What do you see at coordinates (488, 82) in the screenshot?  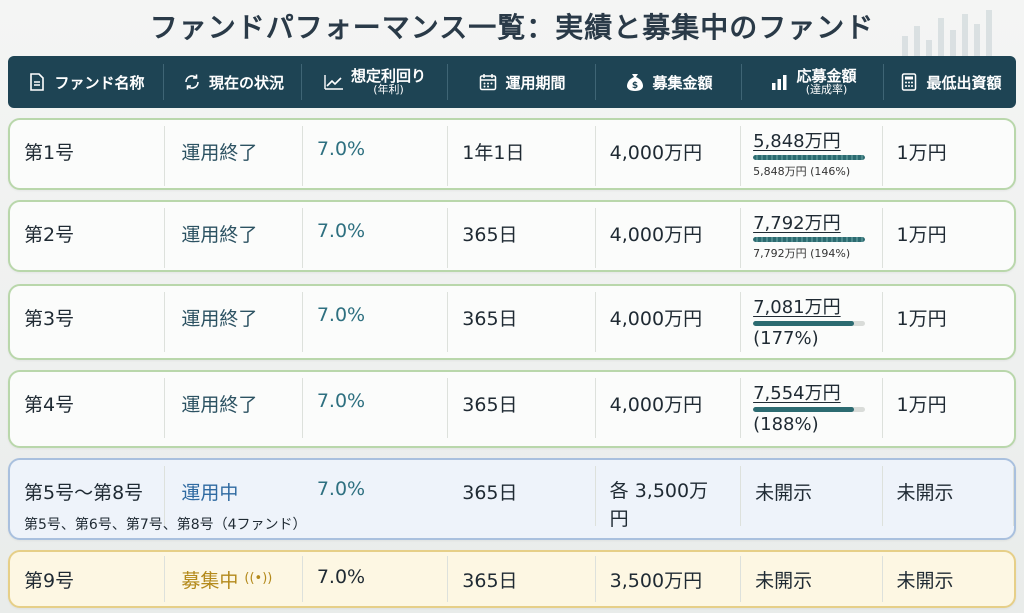 I see `calendar-icon` at bounding box center [488, 82].